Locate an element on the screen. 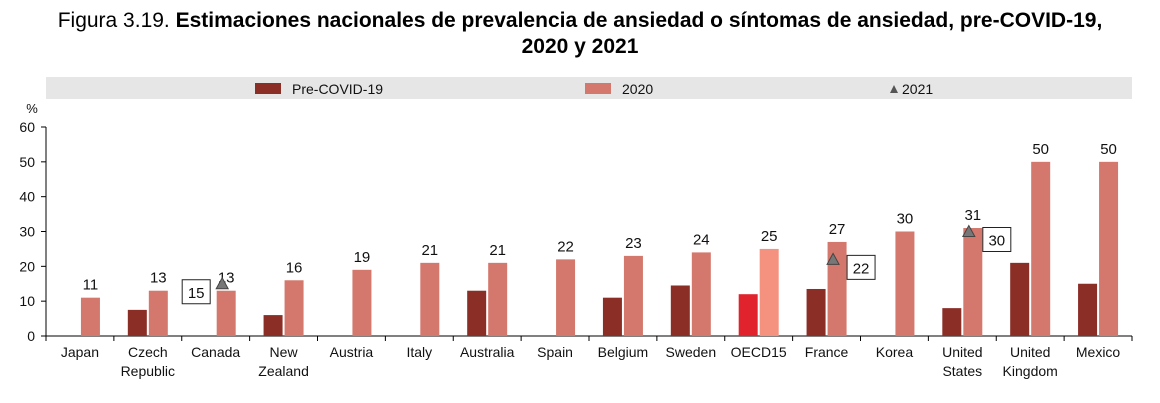 The image size is (1160, 403). data-label-2020: 27 is located at coordinates (837, 229).